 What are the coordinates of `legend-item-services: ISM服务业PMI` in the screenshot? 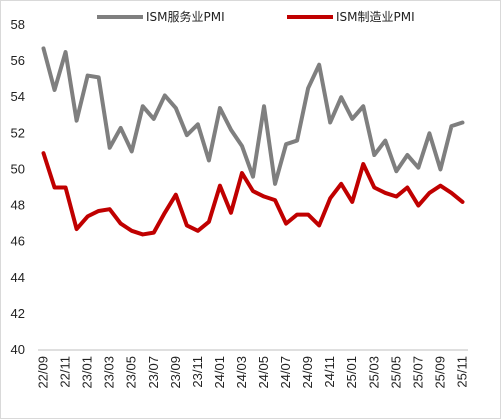 It's located at (161, 16).